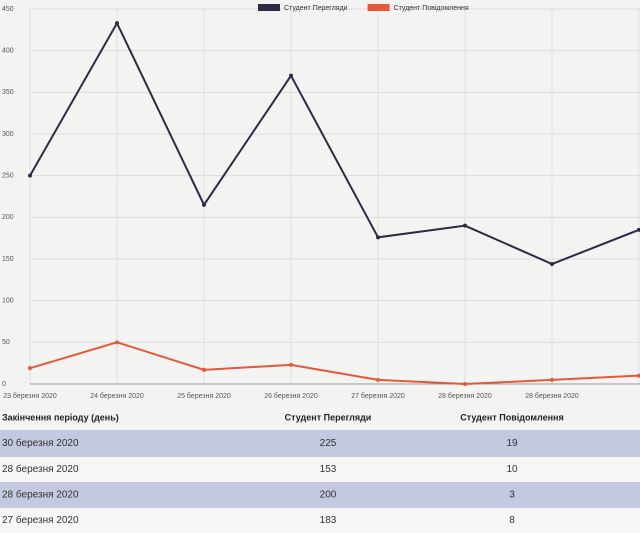 The width and height of the screenshot is (640, 533). What do you see at coordinates (30, 396) in the screenshot?
I see `x-tick-label: 23 березня 2020` at bounding box center [30, 396].